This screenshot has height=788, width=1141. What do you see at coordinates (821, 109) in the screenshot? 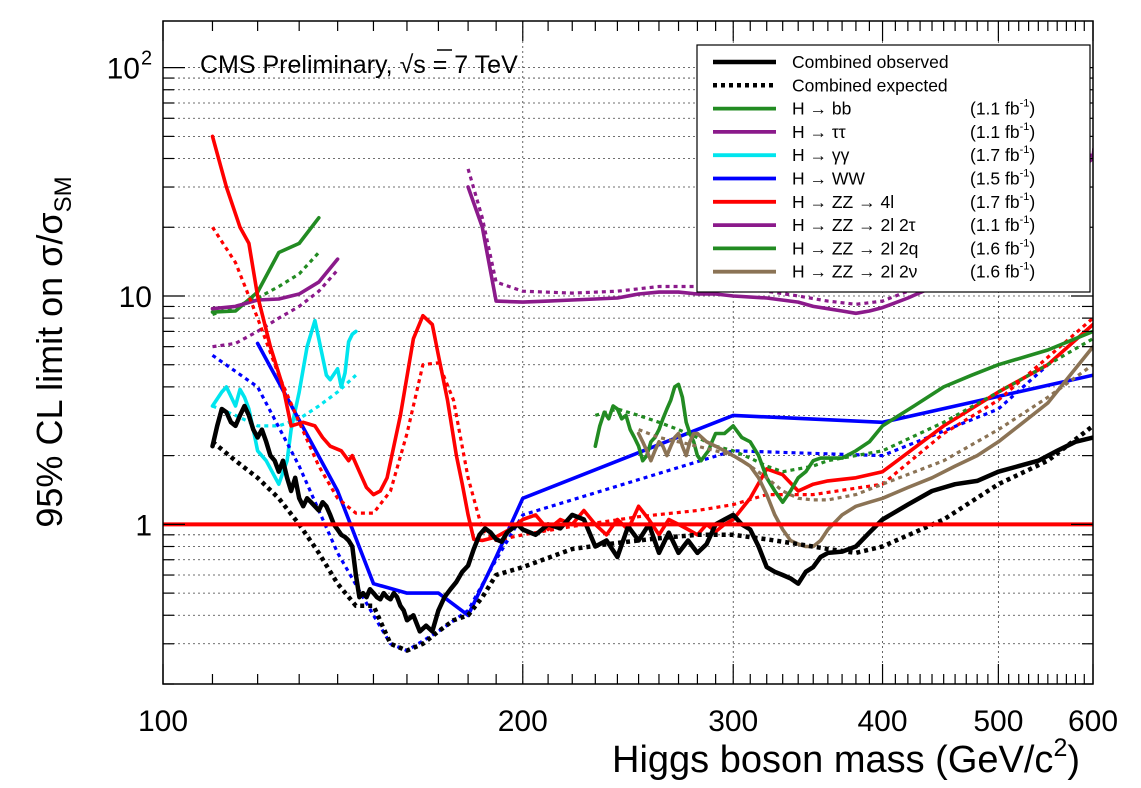
I see `legend-label: H → bb` at bounding box center [821, 109].